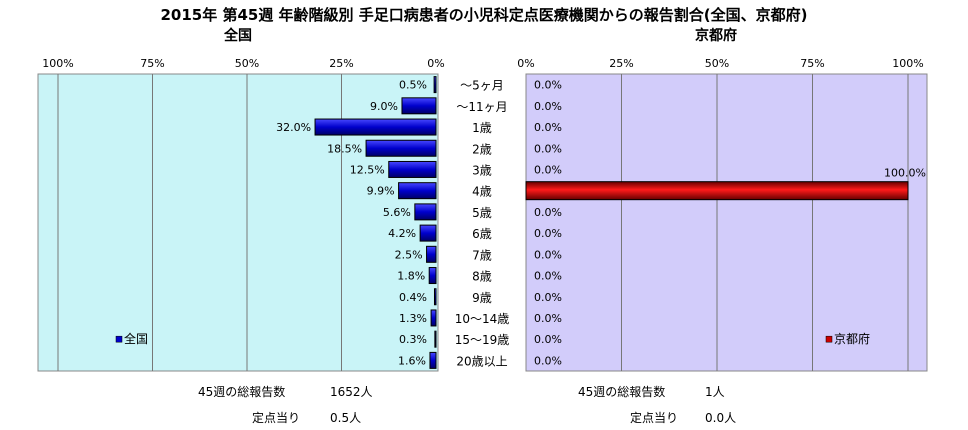  Describe the element at coordinates (482, 128) in the screenshot. I see `category-label: 1歳` at that location.